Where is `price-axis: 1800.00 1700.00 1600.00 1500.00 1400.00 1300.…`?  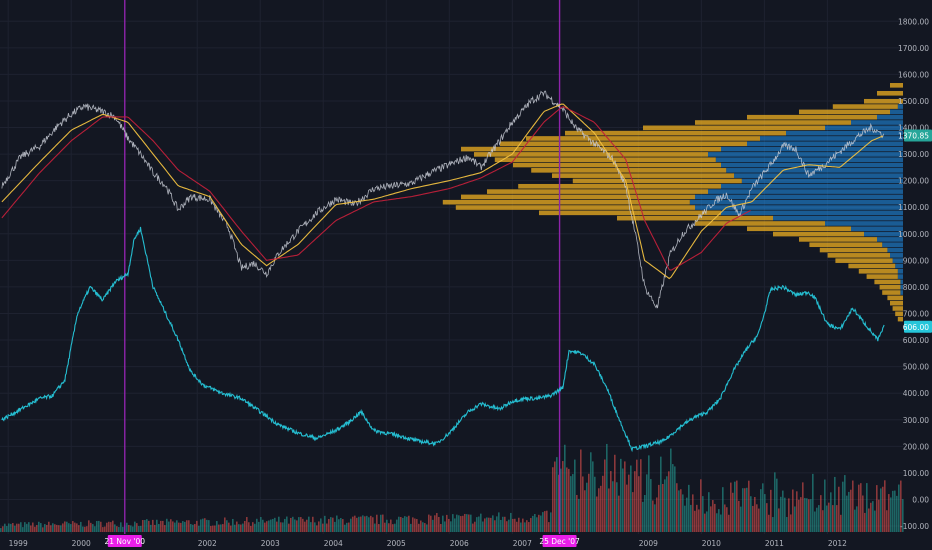
price-axis: 1800.00 1700.00 1600.00 1500.00 1400.00 1300.… is located at coordinates (913, 274).